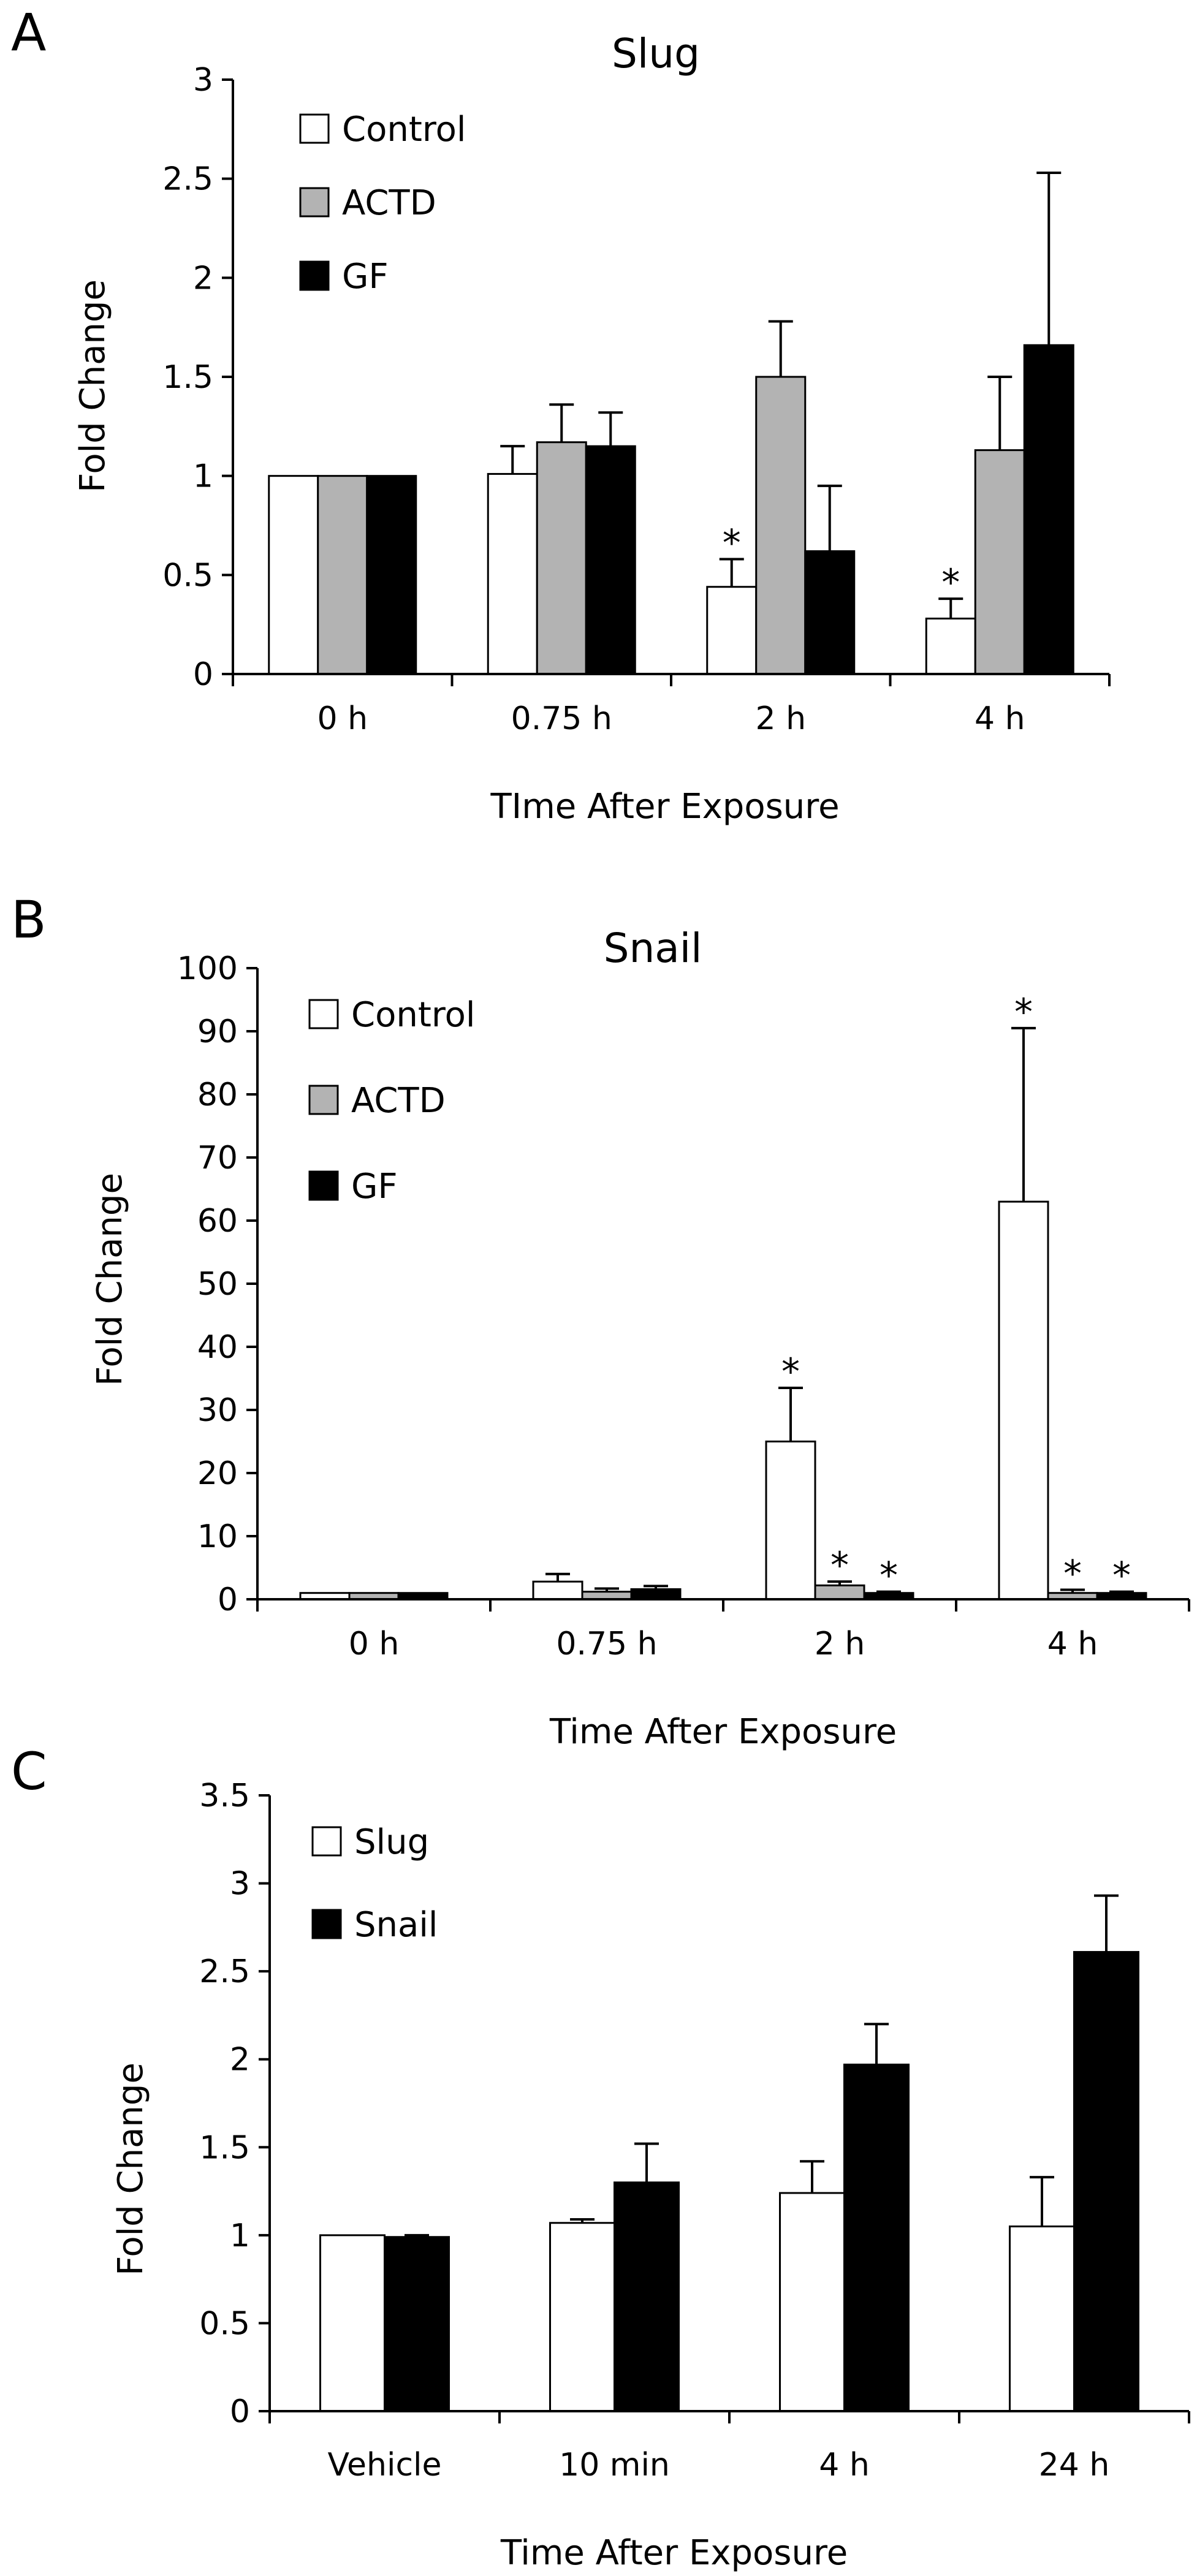 The height and width of the screenshot is (2576, 1197). What do you see at coordinates (28, 32) in the screenshot?
I see `panel-letter-a: A` at bounding box center [28, 32].